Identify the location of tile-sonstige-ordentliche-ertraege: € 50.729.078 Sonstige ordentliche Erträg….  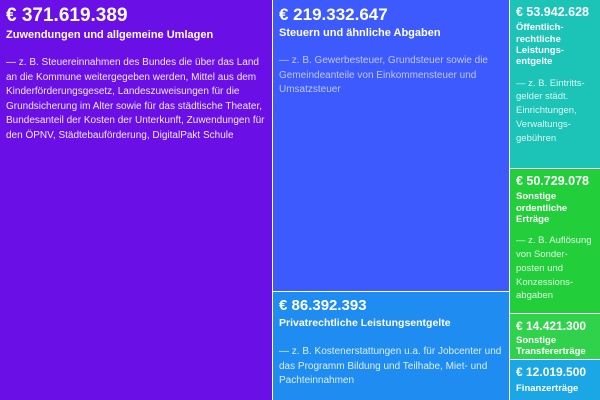
(555, 241).